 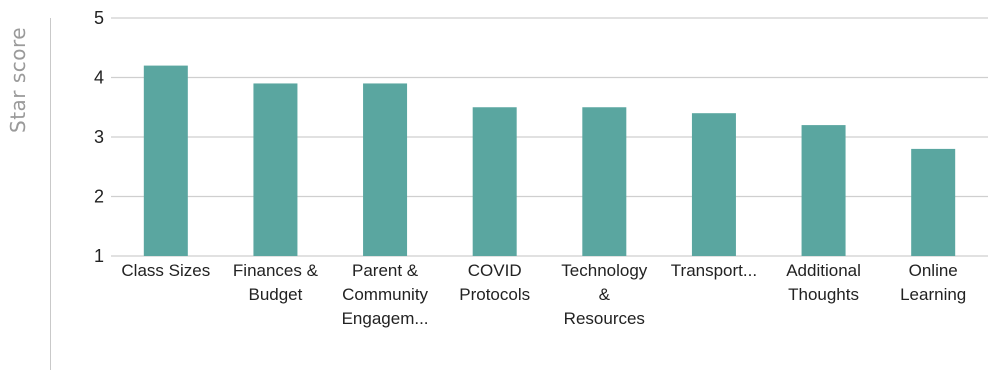 What do you see at coordinates (823, 294) in the screenshot?
I see `x-tick-label-line: Thoughts` at bounding box center [823, 294].